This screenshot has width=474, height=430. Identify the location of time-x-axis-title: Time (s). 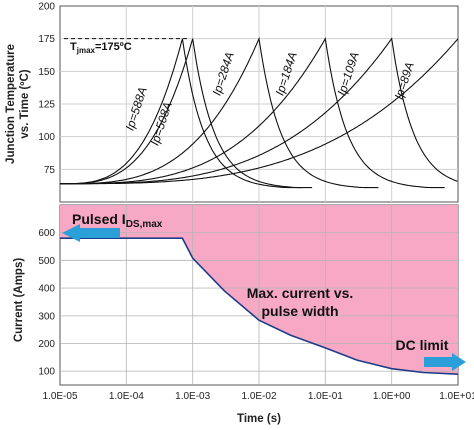
(259, 419).